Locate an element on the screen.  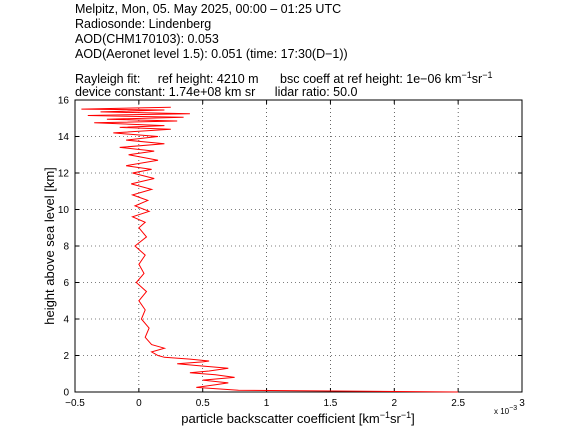
x-tick-label: 0.5 is located at coordinates (203, 403).